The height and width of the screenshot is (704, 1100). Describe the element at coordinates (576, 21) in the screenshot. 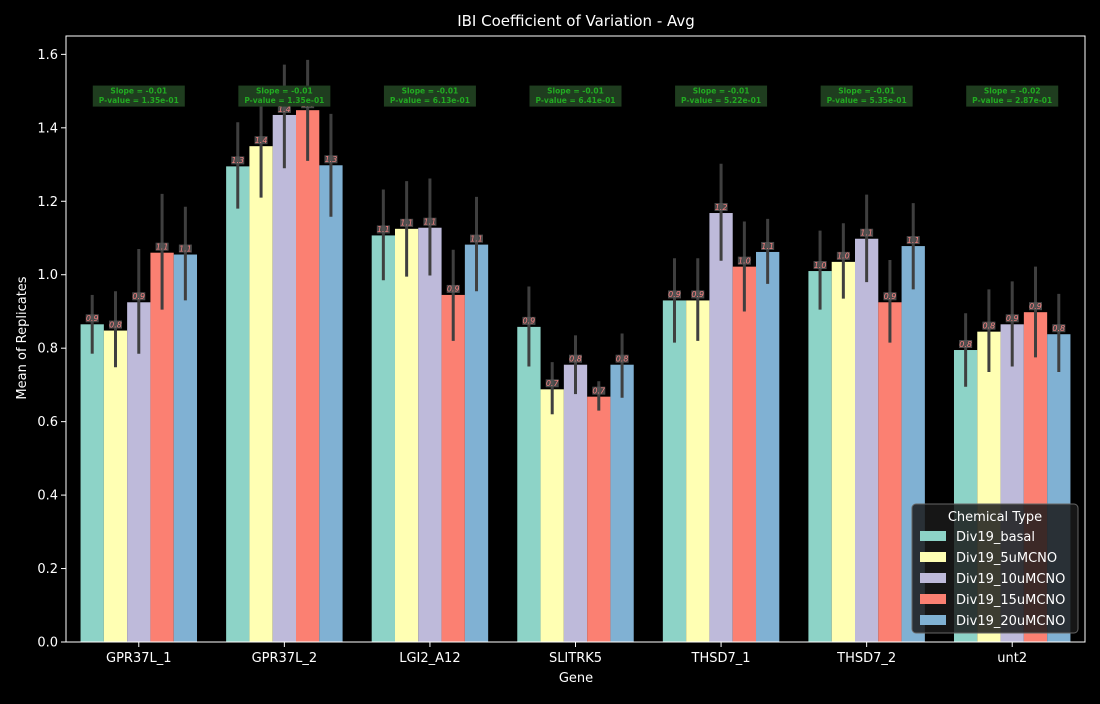

I see `chart-title: IBI Coefficient of Variation - Avg` at that location.